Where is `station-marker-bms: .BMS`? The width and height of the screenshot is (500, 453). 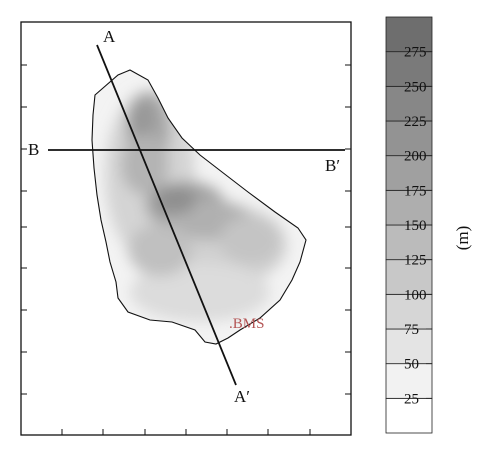 station-marker-bms: .BMS is located at coordinates (246, 324).